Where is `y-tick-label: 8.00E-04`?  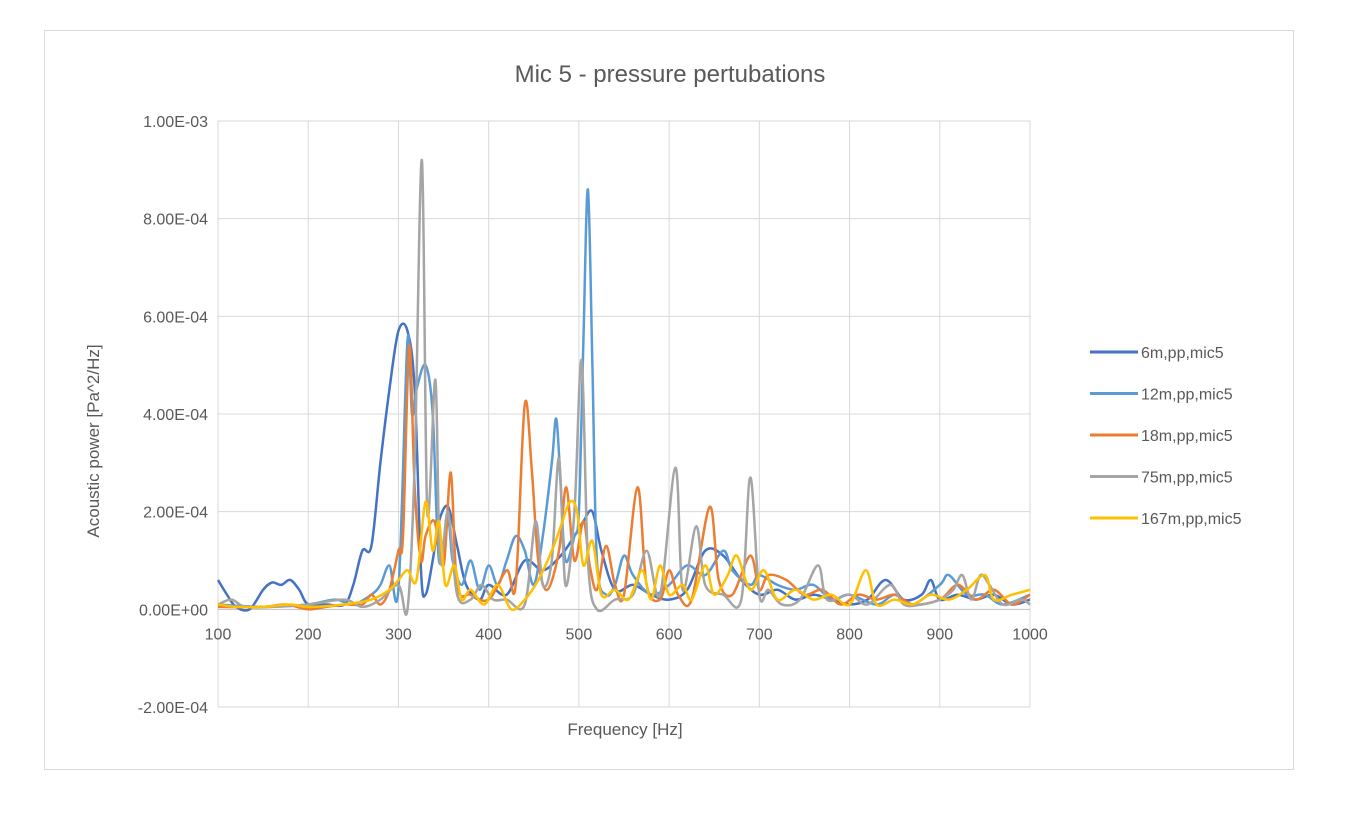 y-tick-label: 8.00E-04 is located at coordinates (175, 220).